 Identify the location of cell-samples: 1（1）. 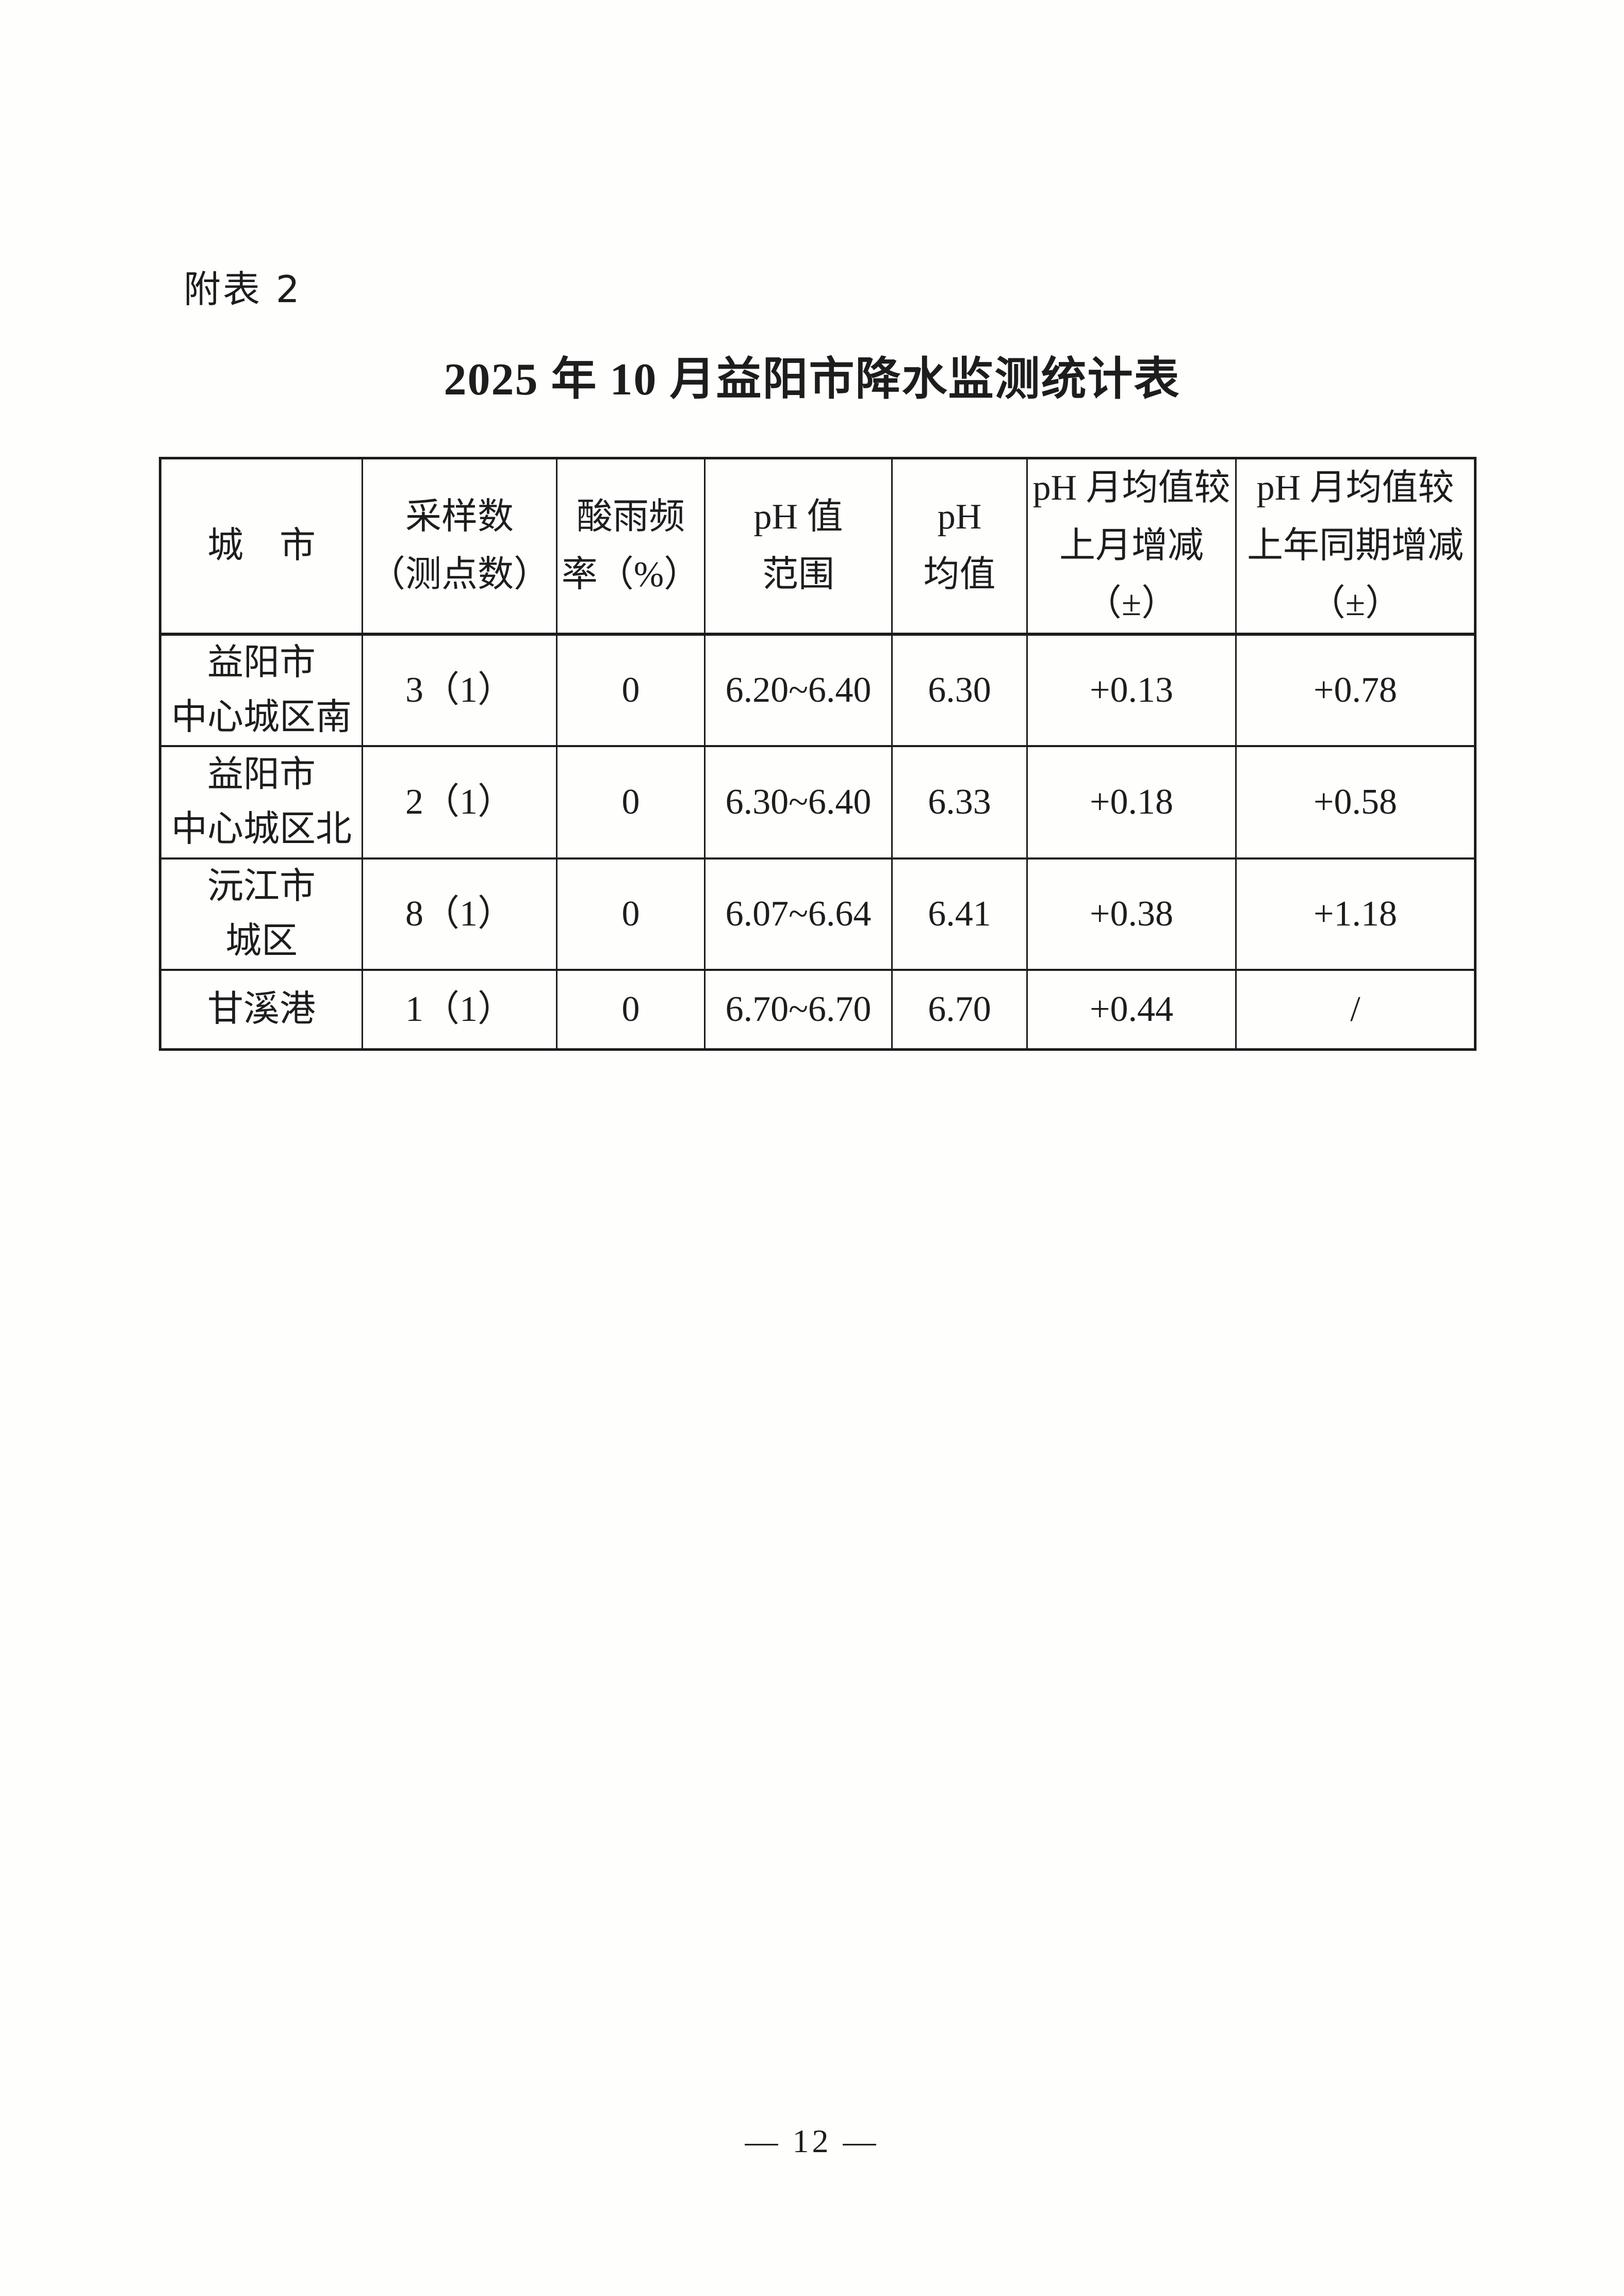
(459, 1009).